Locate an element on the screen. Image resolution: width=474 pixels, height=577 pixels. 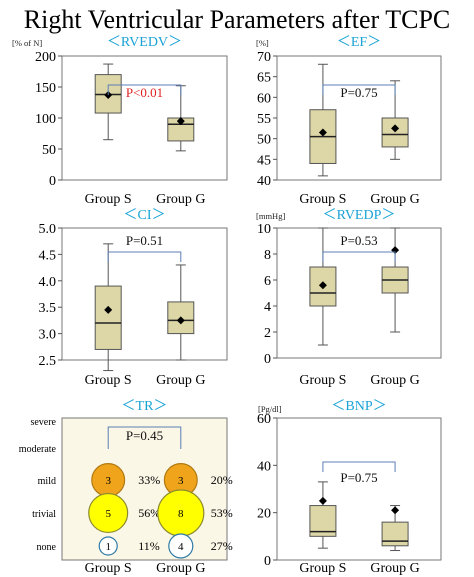
significance-bracket: P=0.51 is located at coordinates (144, 247).